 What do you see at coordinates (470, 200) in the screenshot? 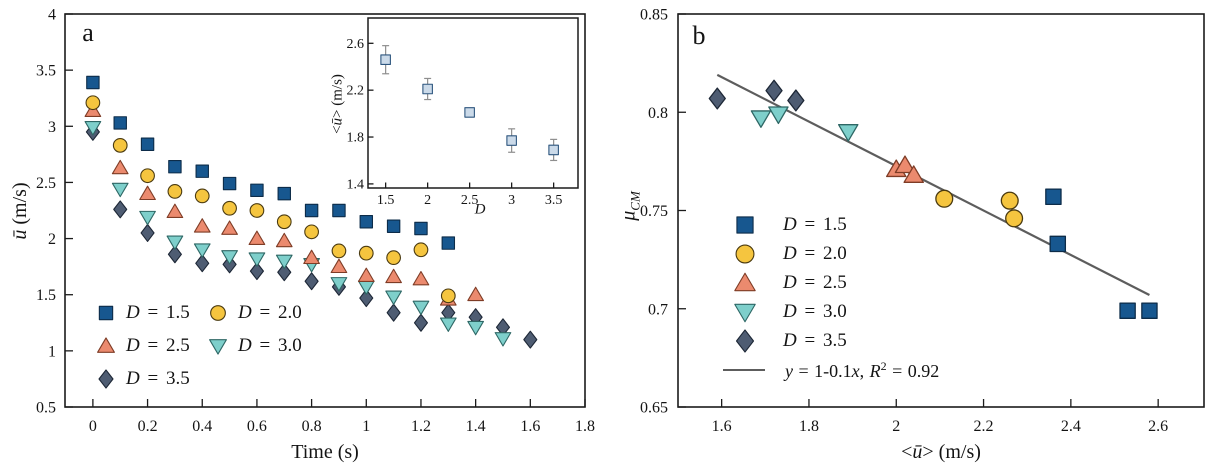
I see `x-tick-label: 2.5` at bounding box center [470, 200].